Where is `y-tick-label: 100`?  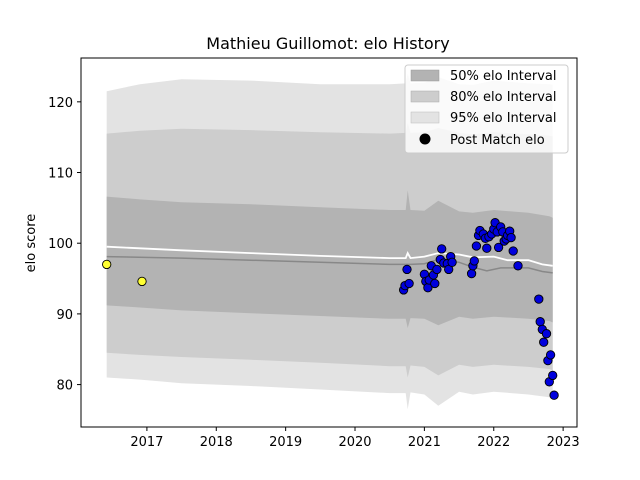
y-tick-label: 100 is located at coordinates (60, 244).